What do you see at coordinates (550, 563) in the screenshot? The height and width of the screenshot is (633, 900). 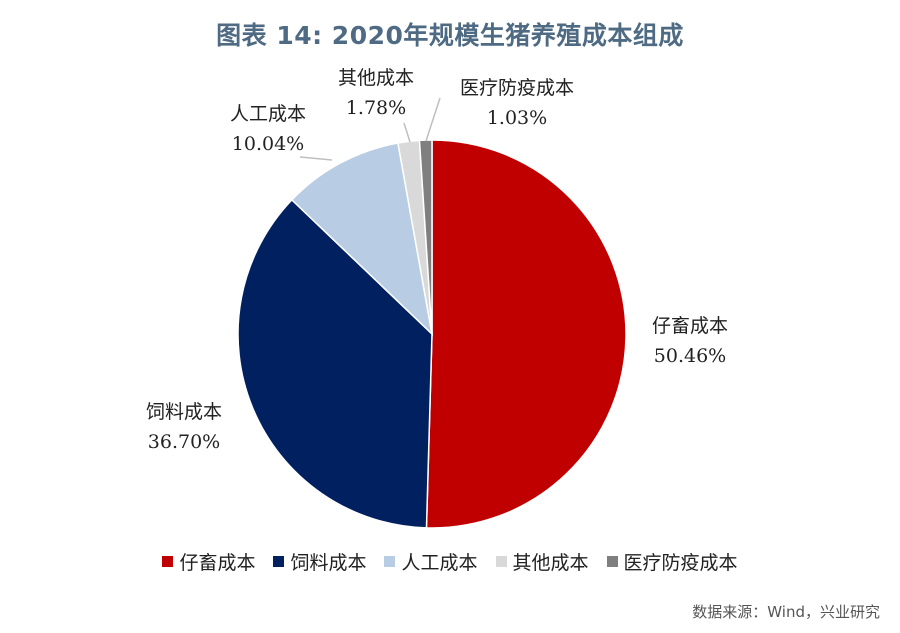 I see `legend-label: 其他成本` at bounding box center [550, 563].